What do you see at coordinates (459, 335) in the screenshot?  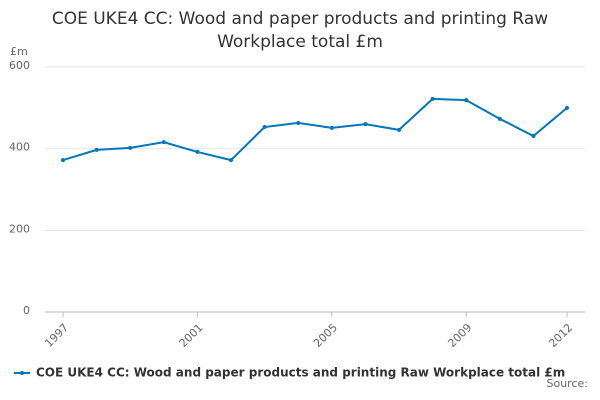 I see `x-tick-label: 2009` at bounding box center [459, 335].